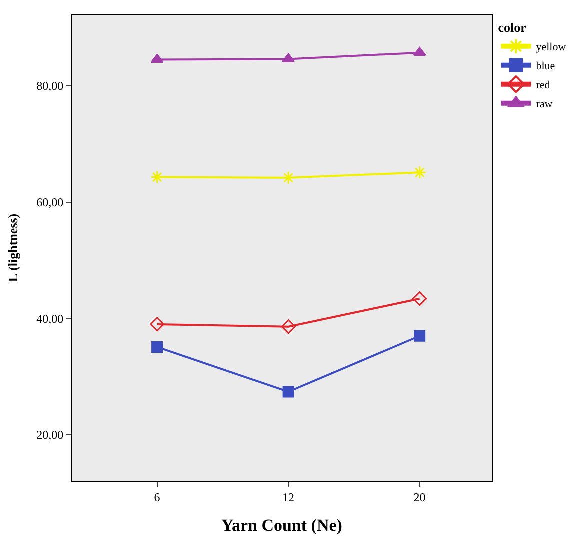  Describe the element at coordinates (13, 248) in the screenshot. I see `y-axis-title: L (lightness)` at that location.